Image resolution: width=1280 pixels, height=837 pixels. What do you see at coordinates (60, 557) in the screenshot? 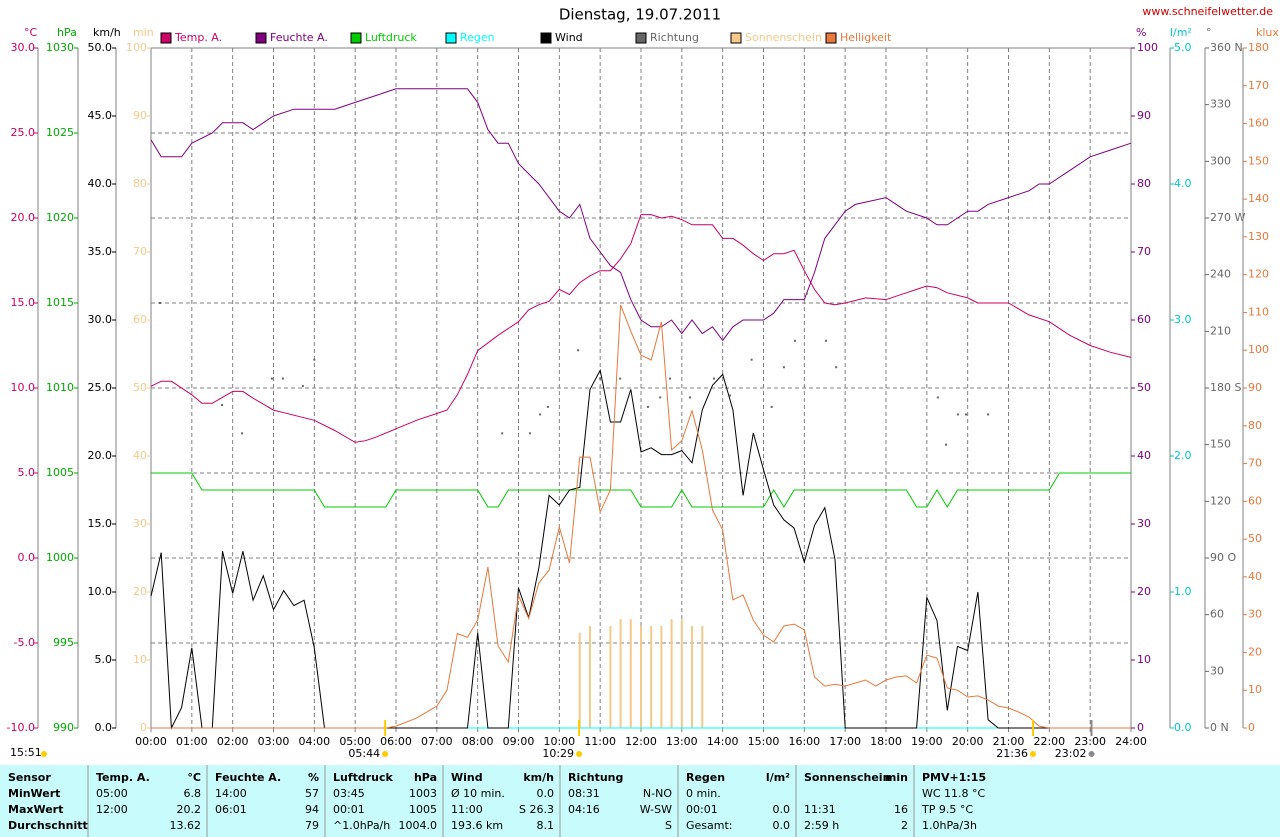
I see `y-tick-label: 1000` at bounding box center [60, 557].